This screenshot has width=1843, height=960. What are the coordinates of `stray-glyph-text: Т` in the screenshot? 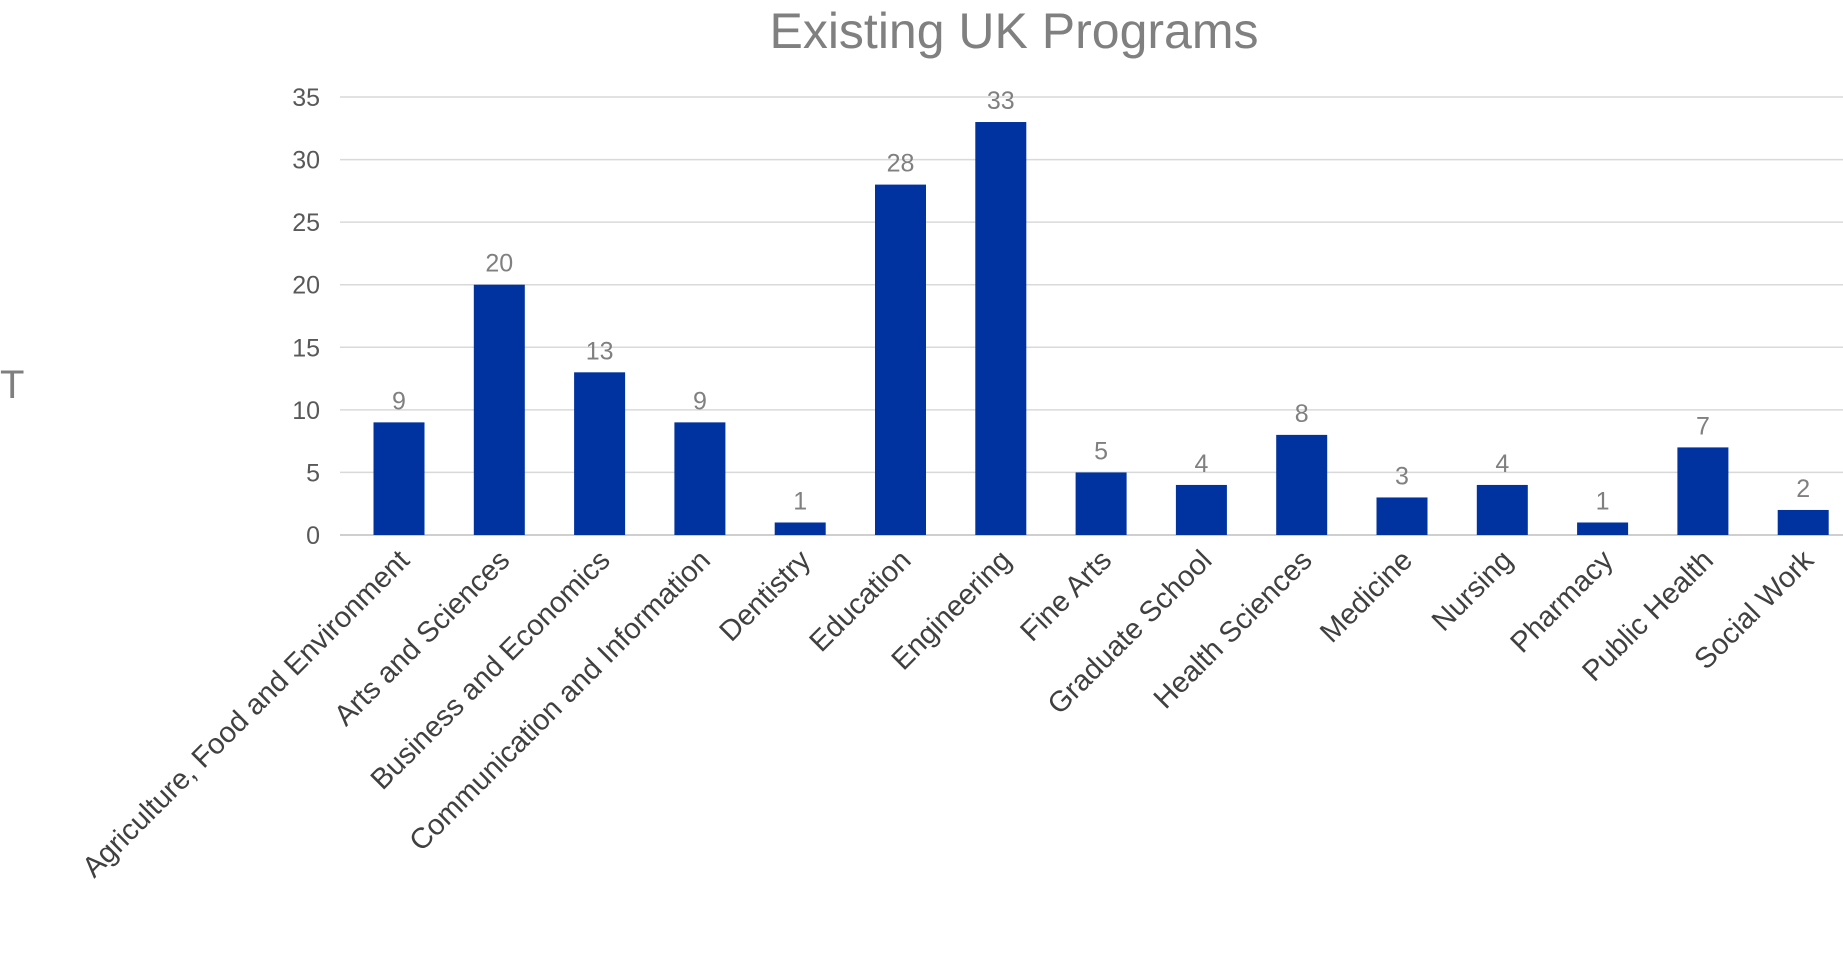 It's located at (12, 385).